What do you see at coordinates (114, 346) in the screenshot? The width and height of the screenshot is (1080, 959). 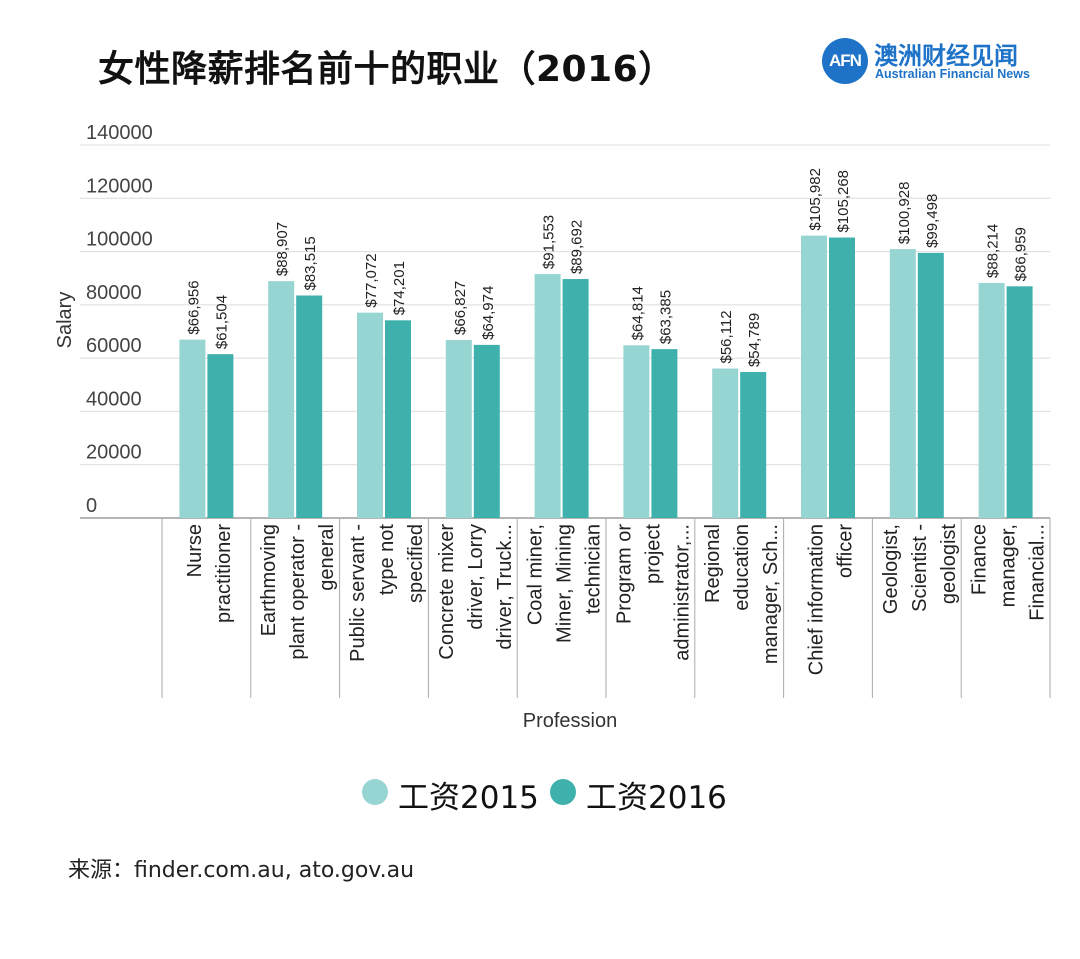 I see `y-tick-label: 60000` at bounding box center [114, 346].